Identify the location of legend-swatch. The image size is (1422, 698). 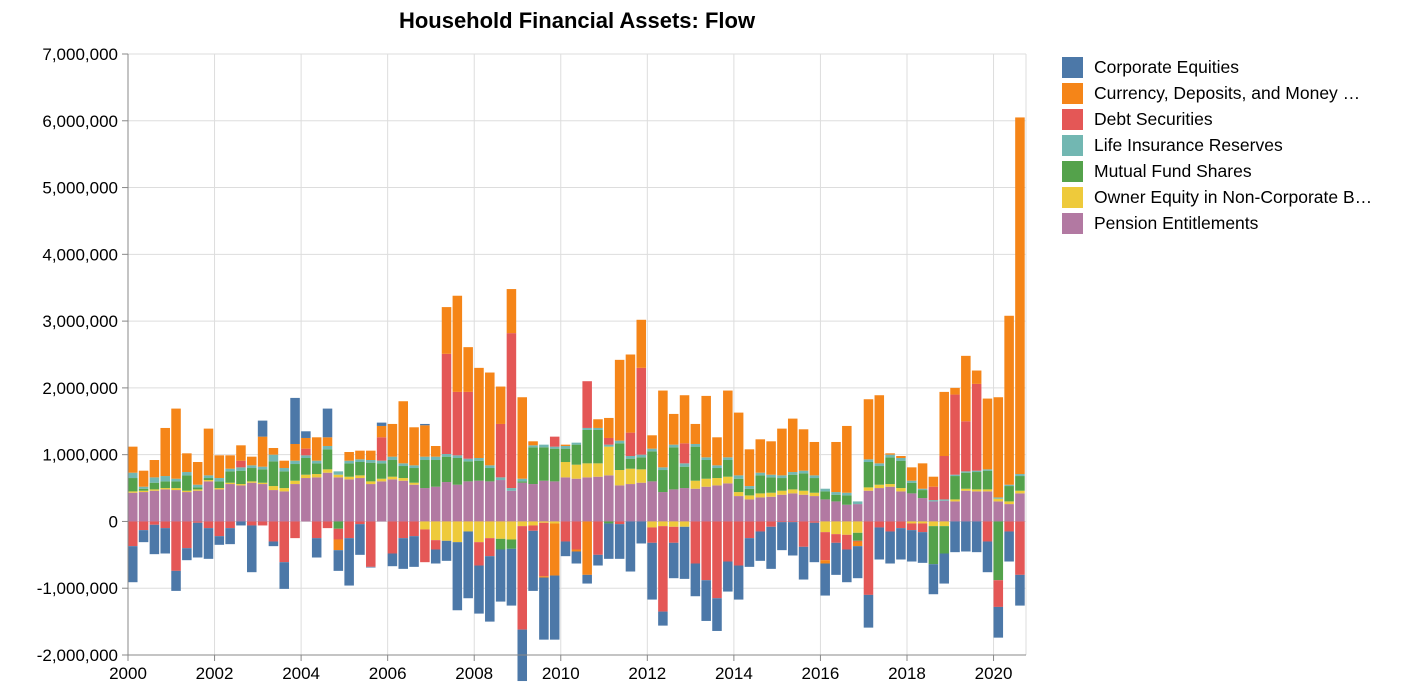
(1072, 67).